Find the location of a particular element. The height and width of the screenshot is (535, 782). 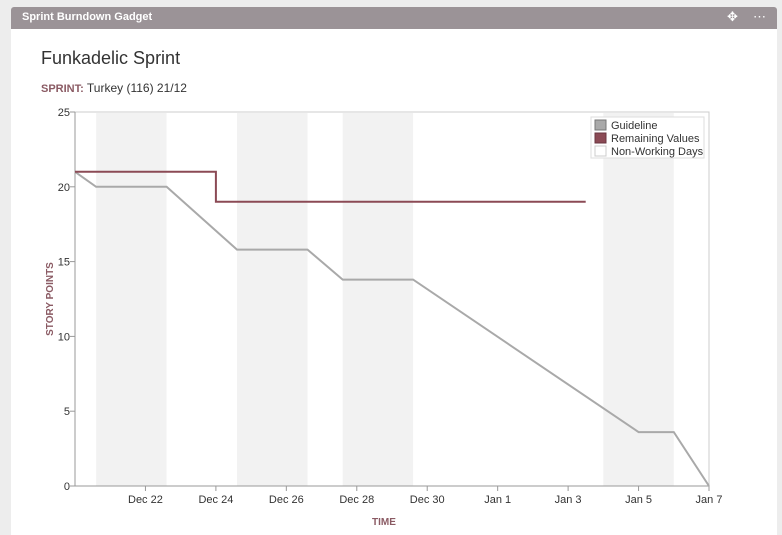

legend-item-guideline: Guideline is located at coordinates (634, 126).